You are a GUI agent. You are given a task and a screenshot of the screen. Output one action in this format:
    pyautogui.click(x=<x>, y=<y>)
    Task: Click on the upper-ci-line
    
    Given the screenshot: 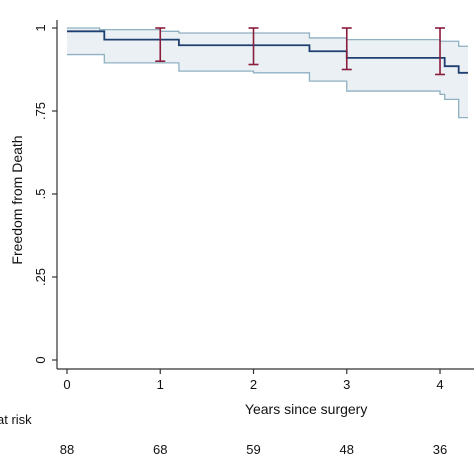 What is the action you would take?
    pyautogui.click(x=267, y=37)
    